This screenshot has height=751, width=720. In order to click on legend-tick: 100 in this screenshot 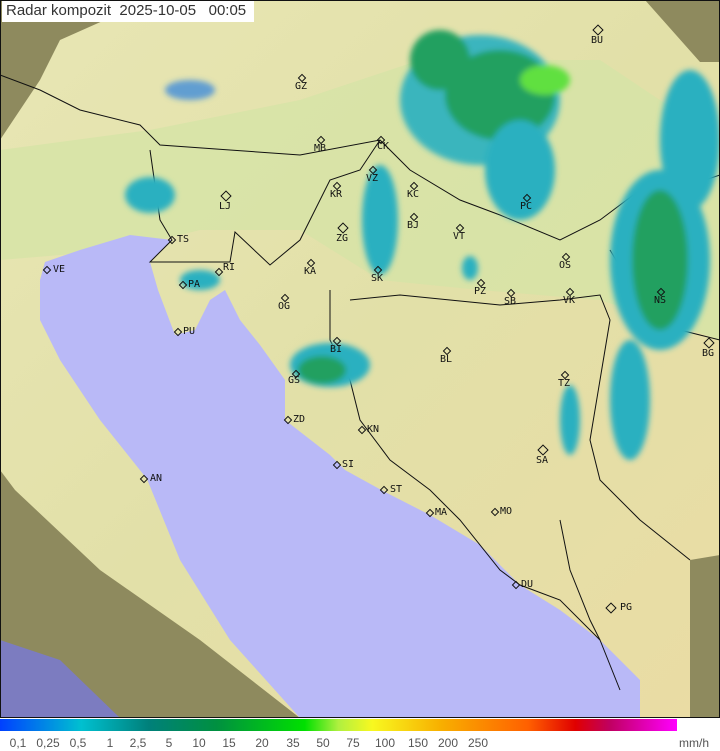, I will do `click(385, 743)`.